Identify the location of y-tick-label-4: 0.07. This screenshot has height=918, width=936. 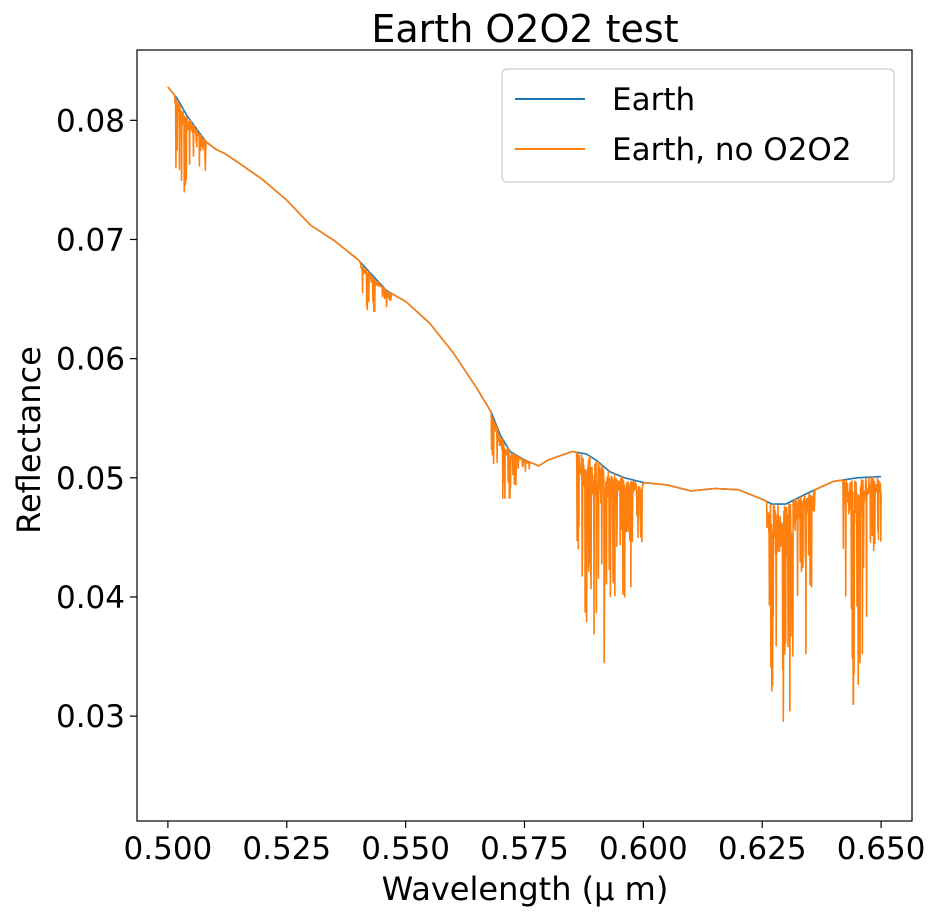
(90, 240).